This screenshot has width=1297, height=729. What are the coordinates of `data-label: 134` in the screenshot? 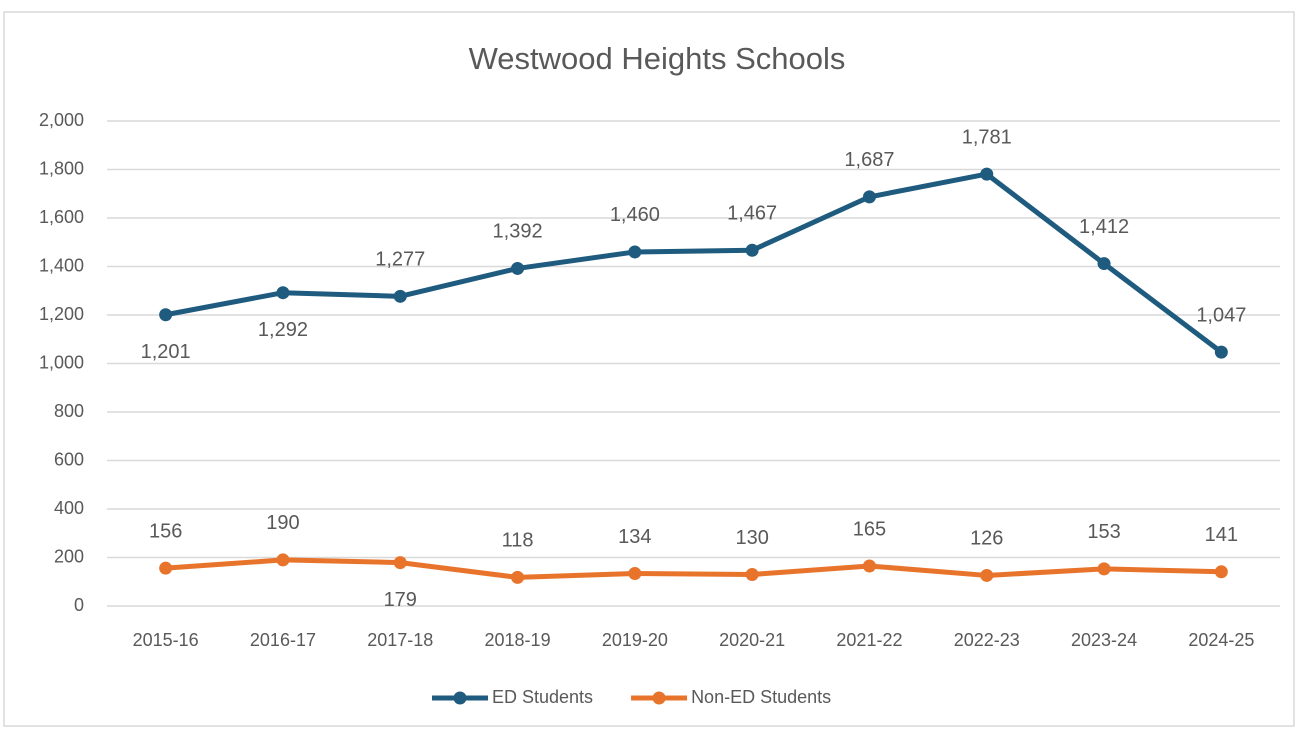 It's located at (634, 537).